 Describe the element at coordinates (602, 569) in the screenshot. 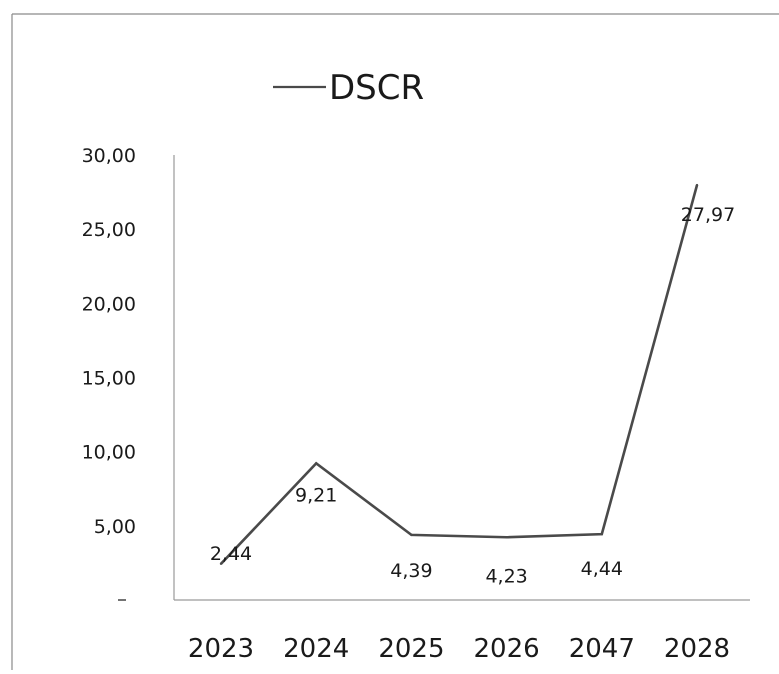

I see `data-label: 4,44` at that location.